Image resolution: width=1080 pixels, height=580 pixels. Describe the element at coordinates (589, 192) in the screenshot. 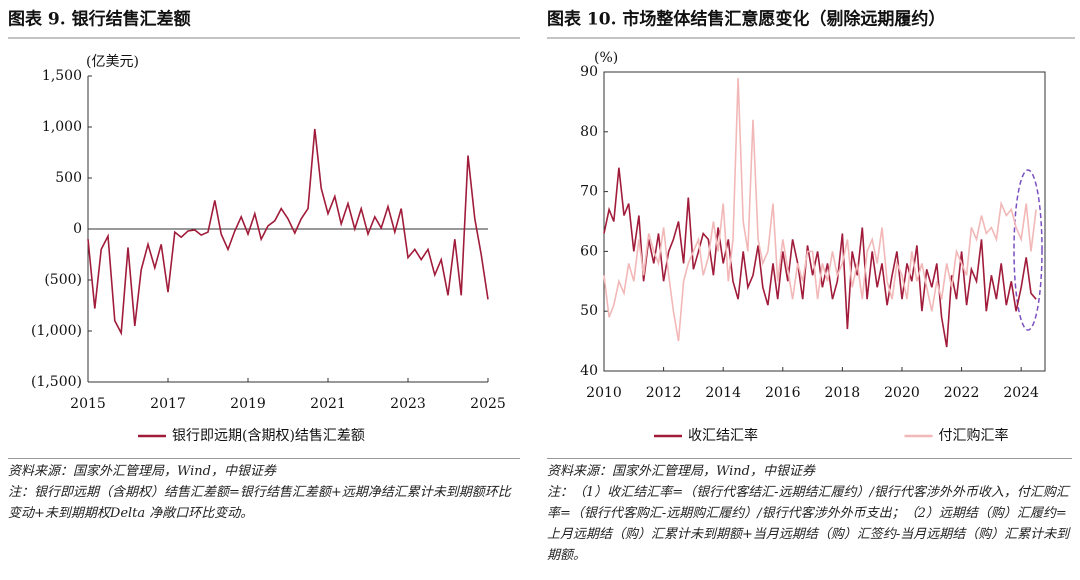

I see `y-tick-label: 70` at that location.